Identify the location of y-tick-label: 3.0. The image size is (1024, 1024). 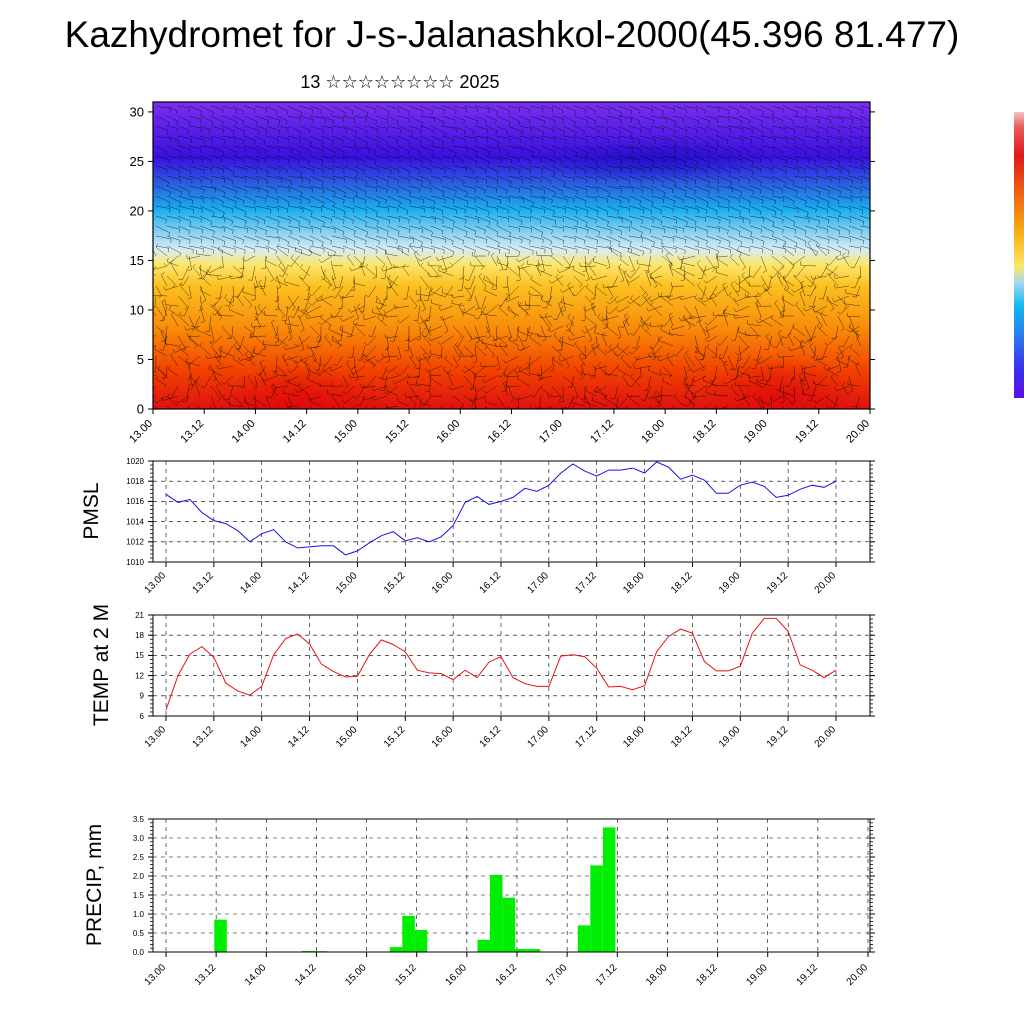
(139, 838).